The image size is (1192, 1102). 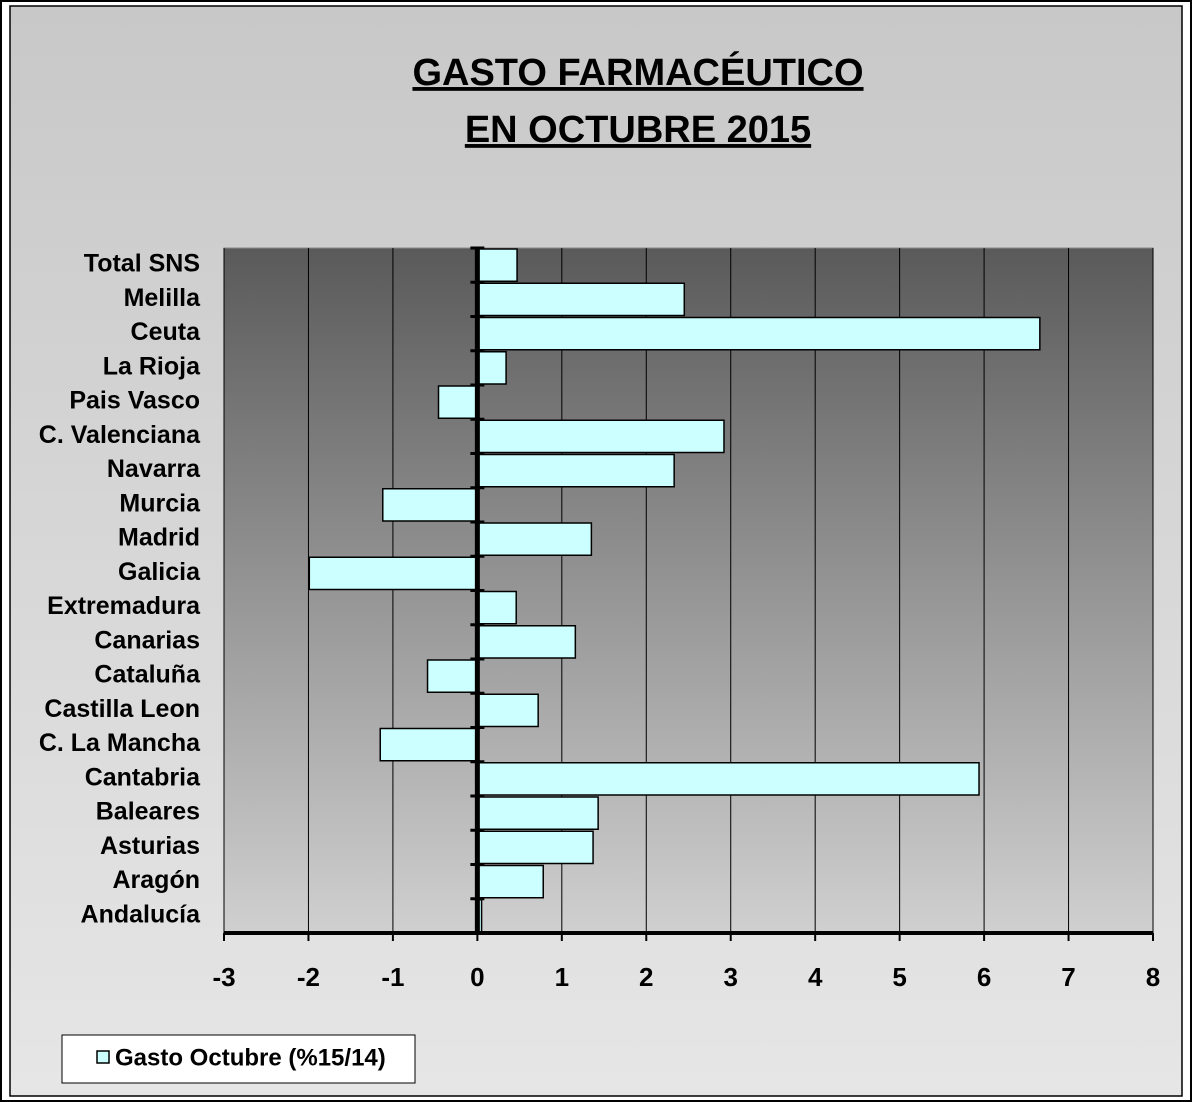 What do you see at coordinates (152, 366) in the screenshot?
I see `y-tick-label: La Rioja` at bounding box center [152, 366].